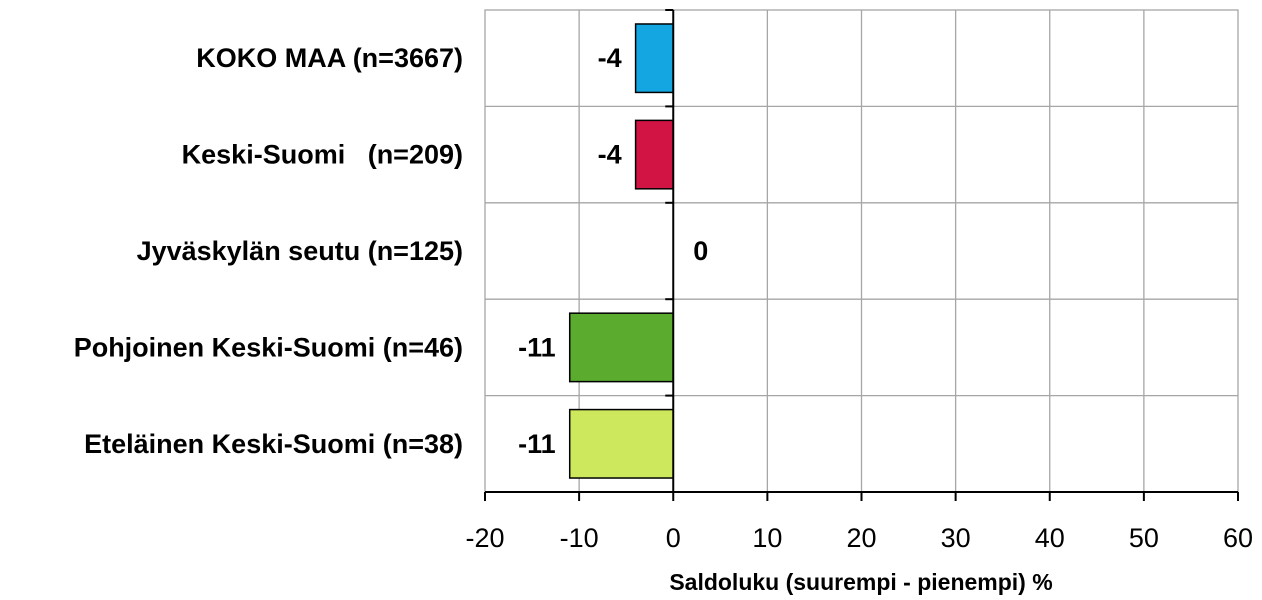 This screenshot has height=600, width=1262. Describe the element at coordinates (610, 155) in the screenshot. I see `value-label-1: -4` at that location.